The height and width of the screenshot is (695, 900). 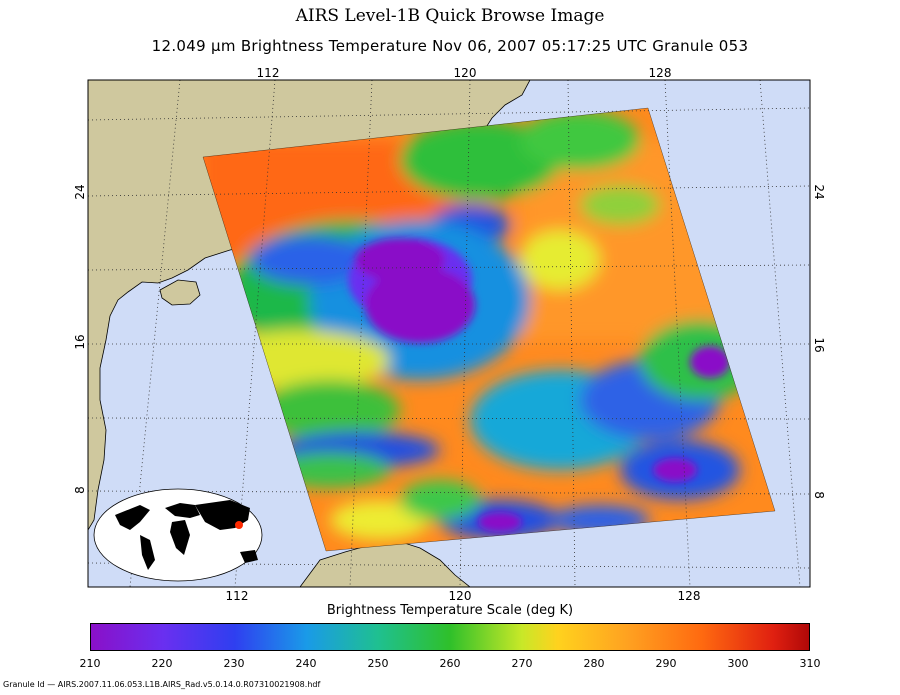 What do you see at coordinates (306, 663) in the screenshot?
I see `scale-tick-label: 240` at bounding box center [306, 663].